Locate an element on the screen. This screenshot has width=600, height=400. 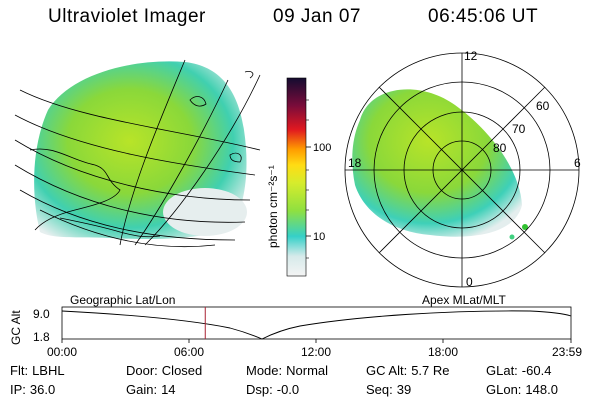
status-seq: Seq: 39 is located at coordinates (389, 389).